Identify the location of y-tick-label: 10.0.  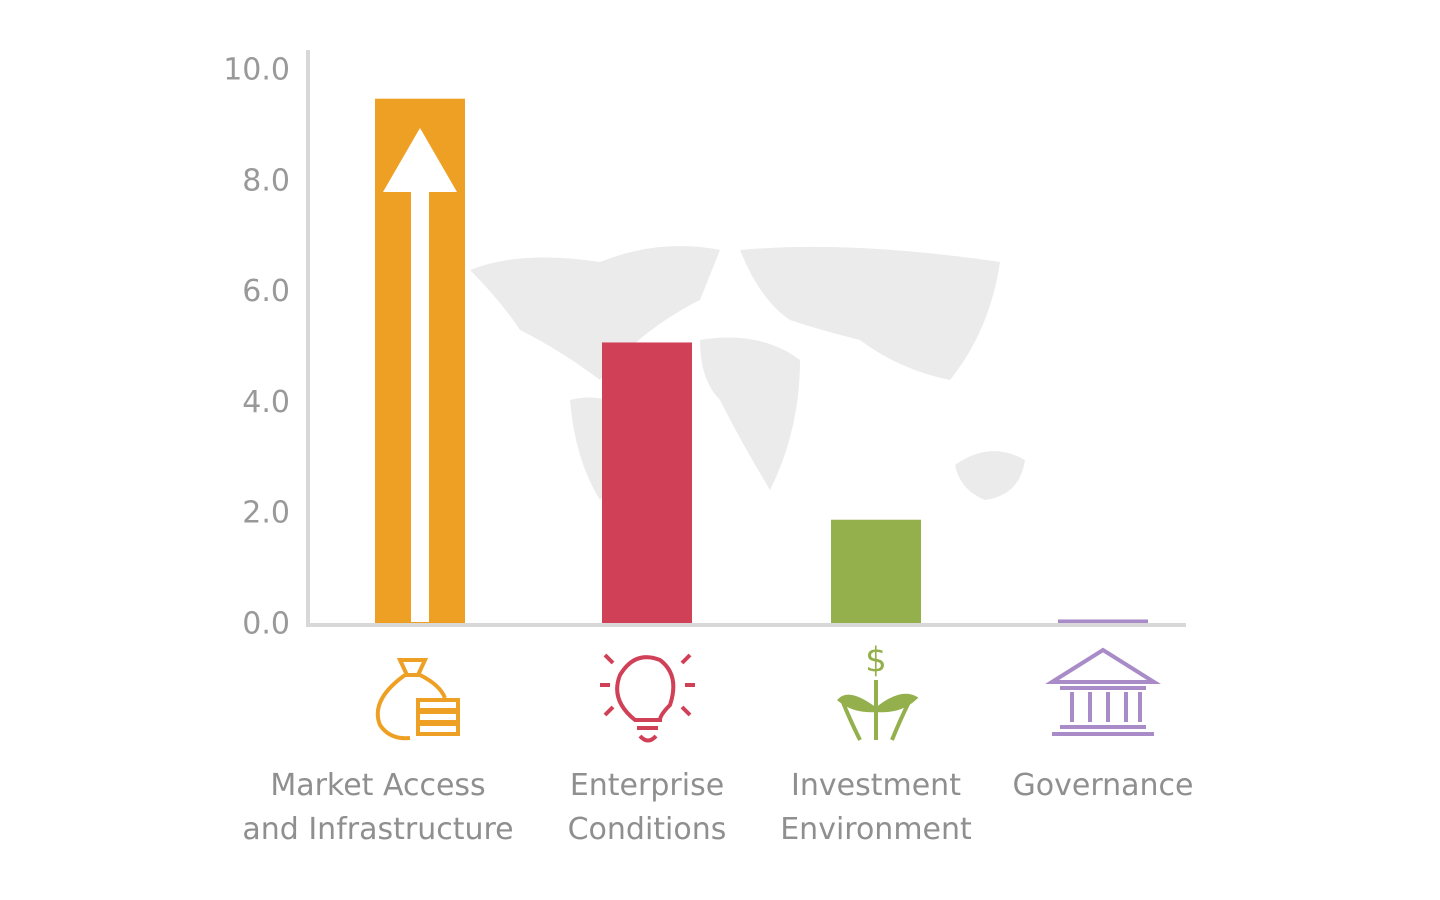
(256, 70).